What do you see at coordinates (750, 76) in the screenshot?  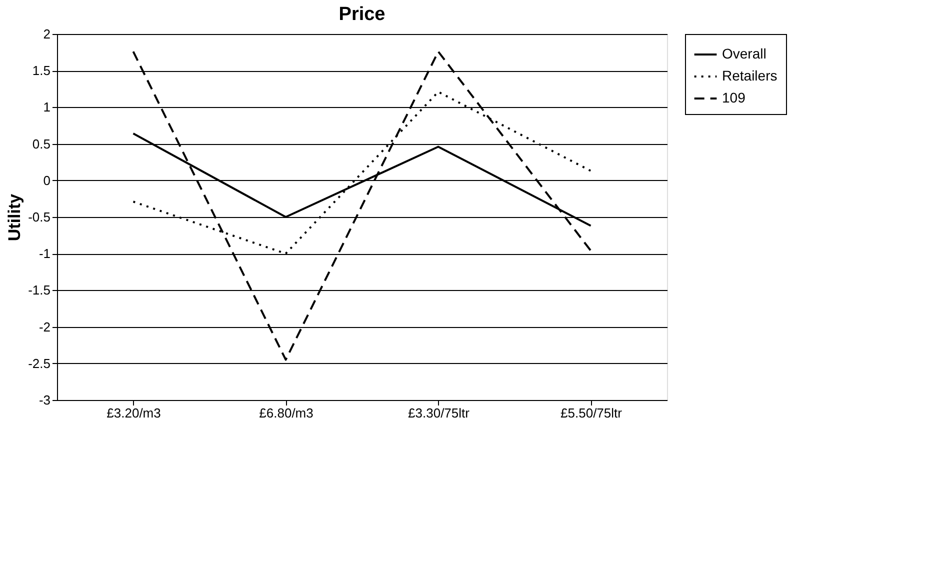 I see `legend-label: Retailers` at bounding box center [750, 76].